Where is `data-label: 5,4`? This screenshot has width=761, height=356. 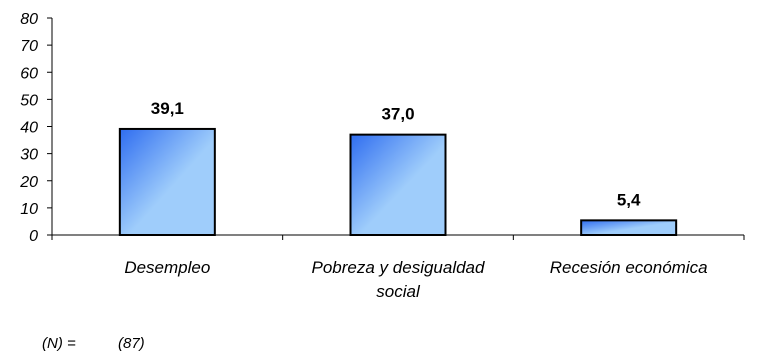 data-label: 5,4 is located at coordinates (629, 199).